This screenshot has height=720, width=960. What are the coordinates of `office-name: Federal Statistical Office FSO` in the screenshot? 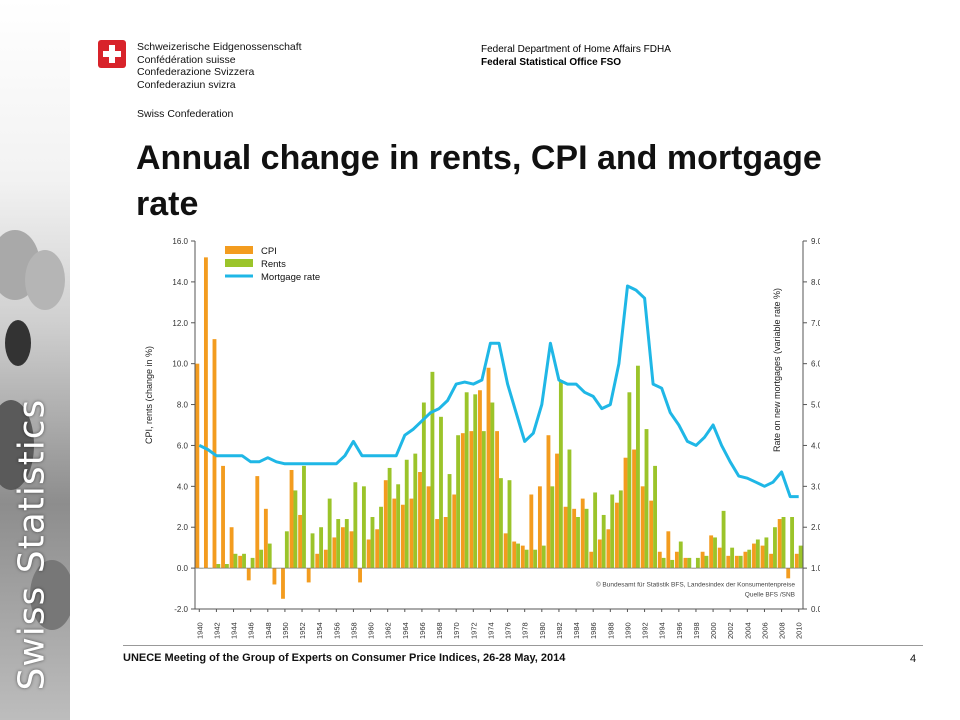 It's located at (551, 62).